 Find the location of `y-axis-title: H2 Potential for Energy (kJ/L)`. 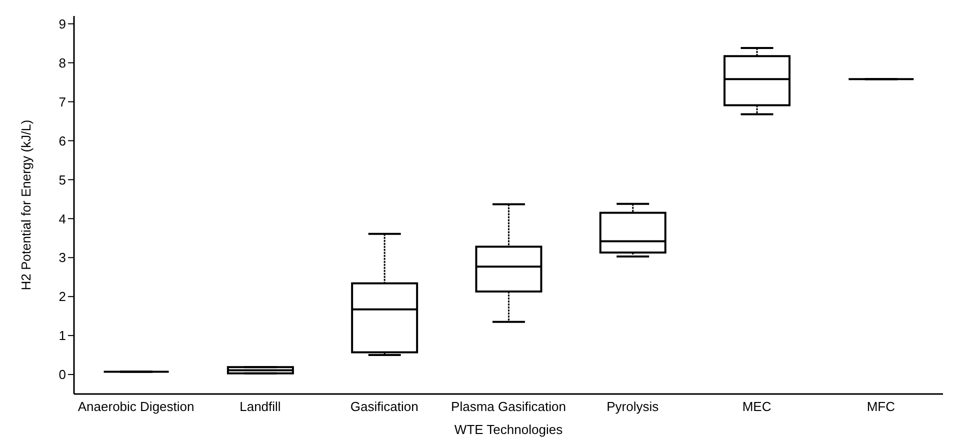

y-axis-title: H2 Potential for Energy (kJ/L) is located at coordinates (26, 205).